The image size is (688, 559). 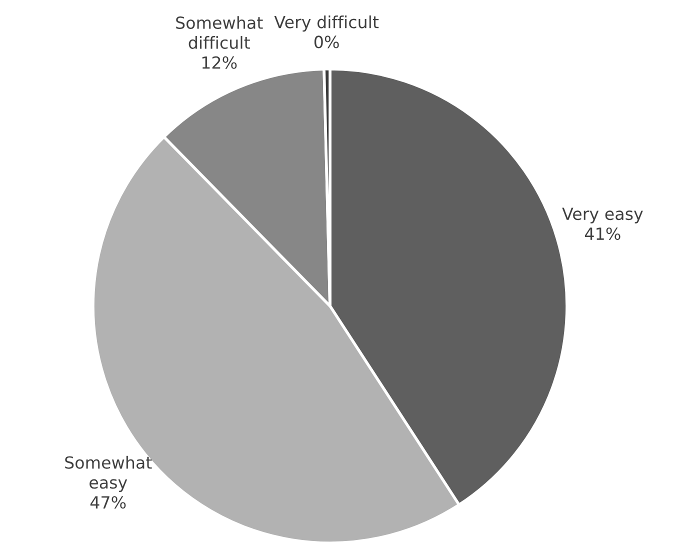 I want to click on data-label: 0%, so click(x=326, y=42).